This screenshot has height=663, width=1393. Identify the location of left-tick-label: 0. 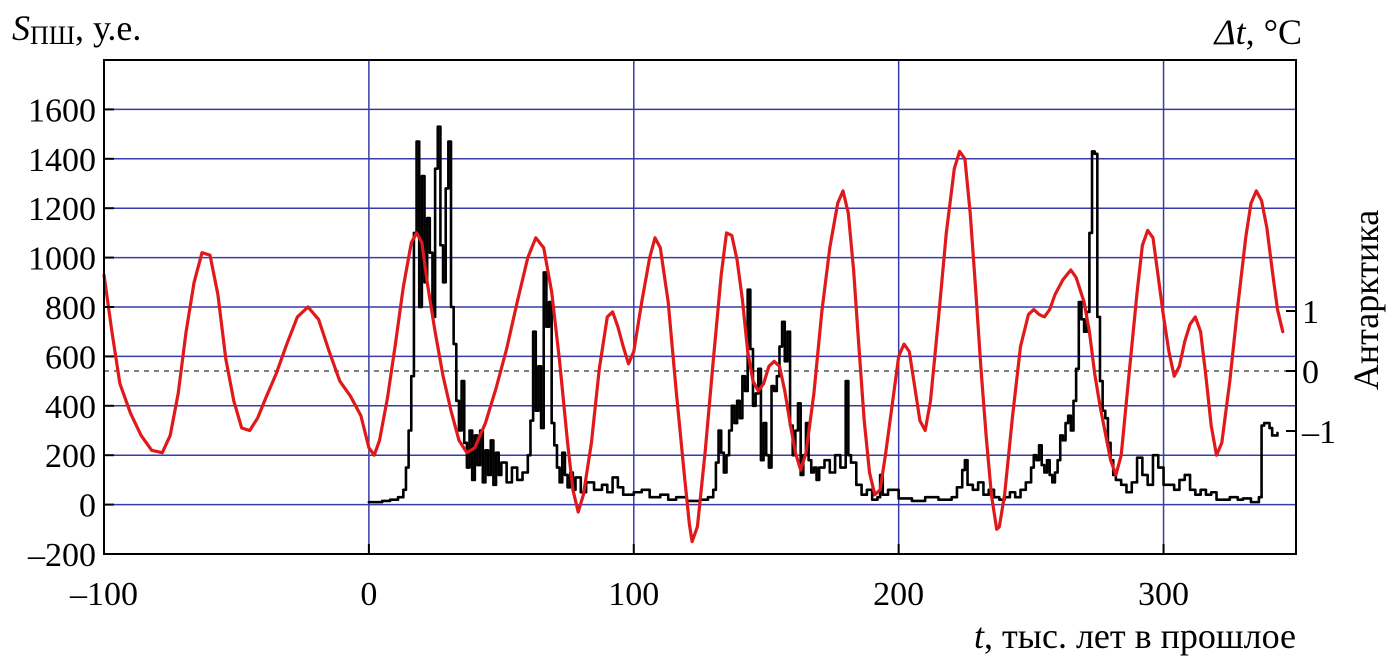
(87, 506).